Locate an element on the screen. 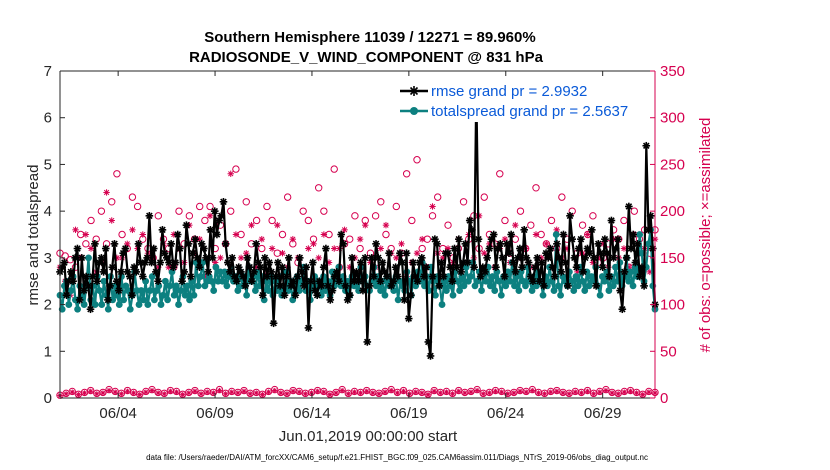 The image size is (830, 470). y-tick-label: 7 is located at coordinates (48, 71).